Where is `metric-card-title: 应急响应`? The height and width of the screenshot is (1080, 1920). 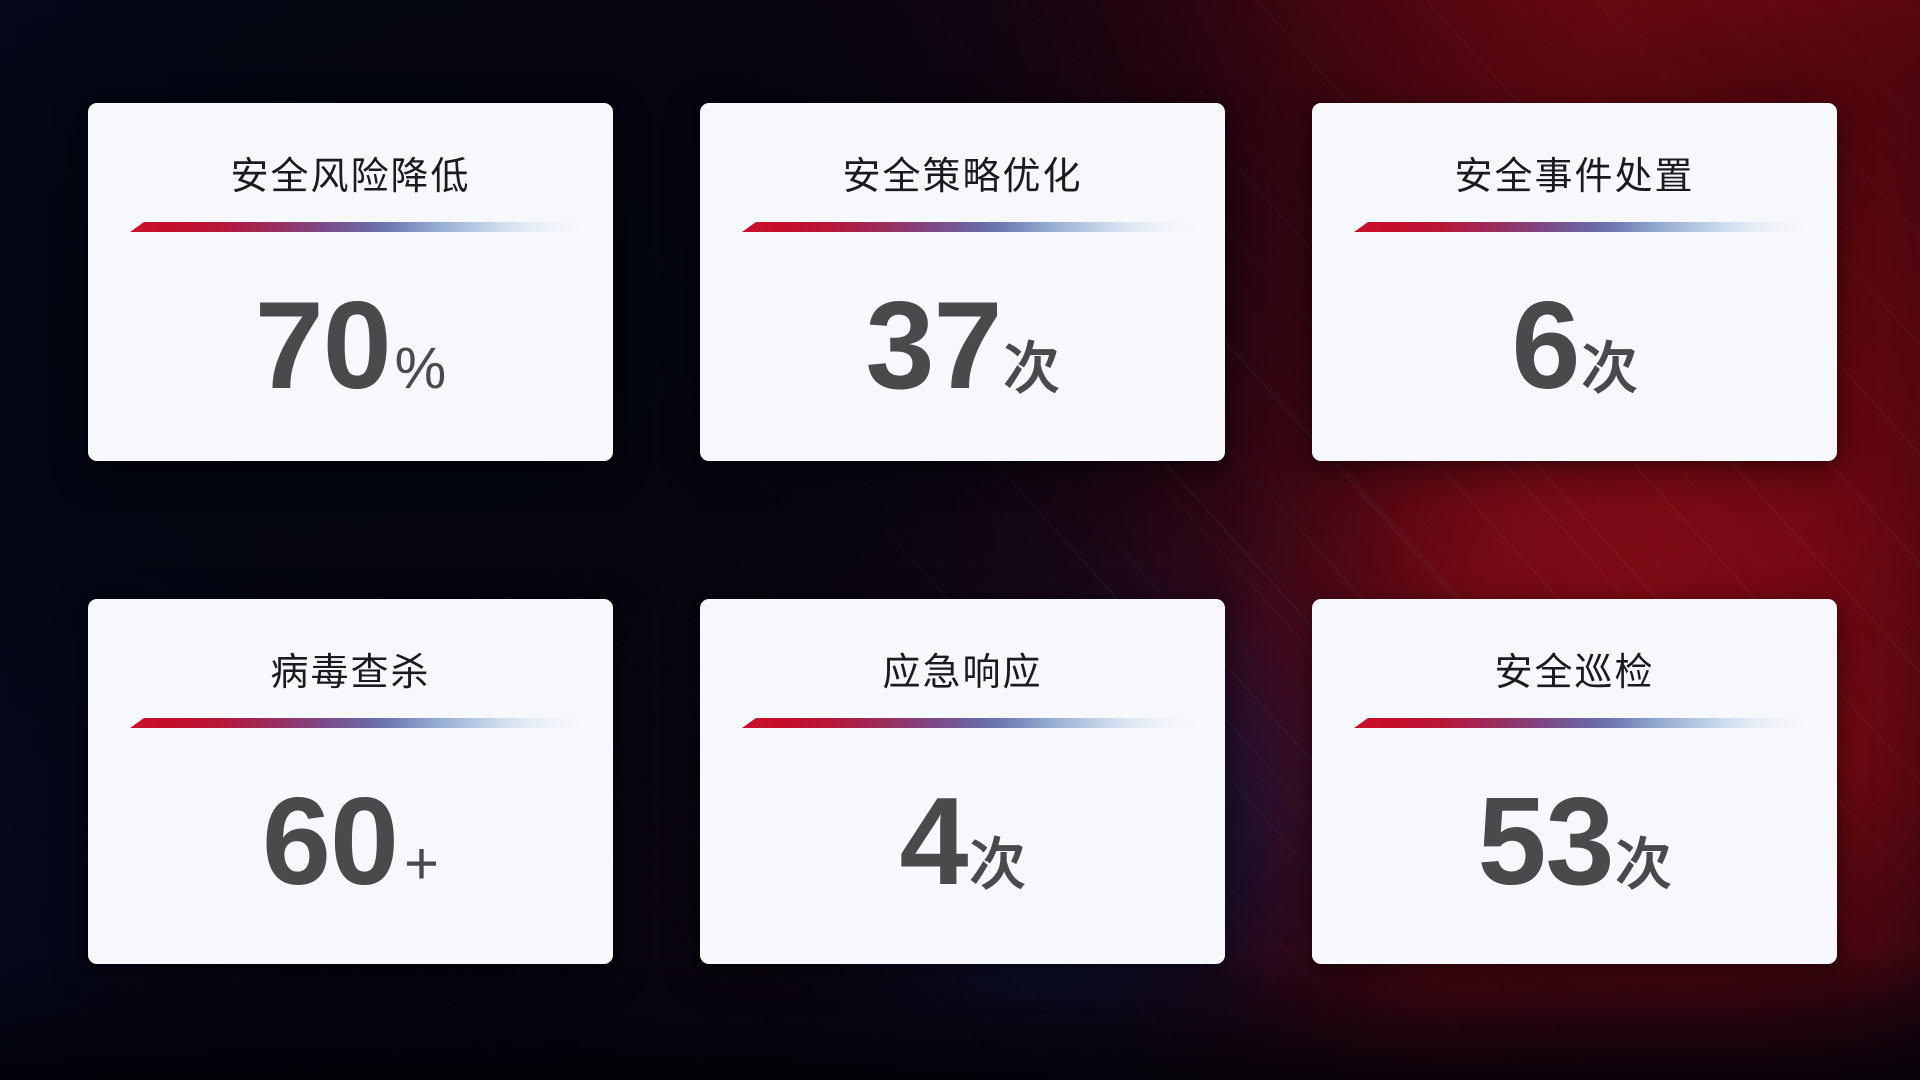
metric-card-title: 应急响应 is located at coordinates (962, 672).